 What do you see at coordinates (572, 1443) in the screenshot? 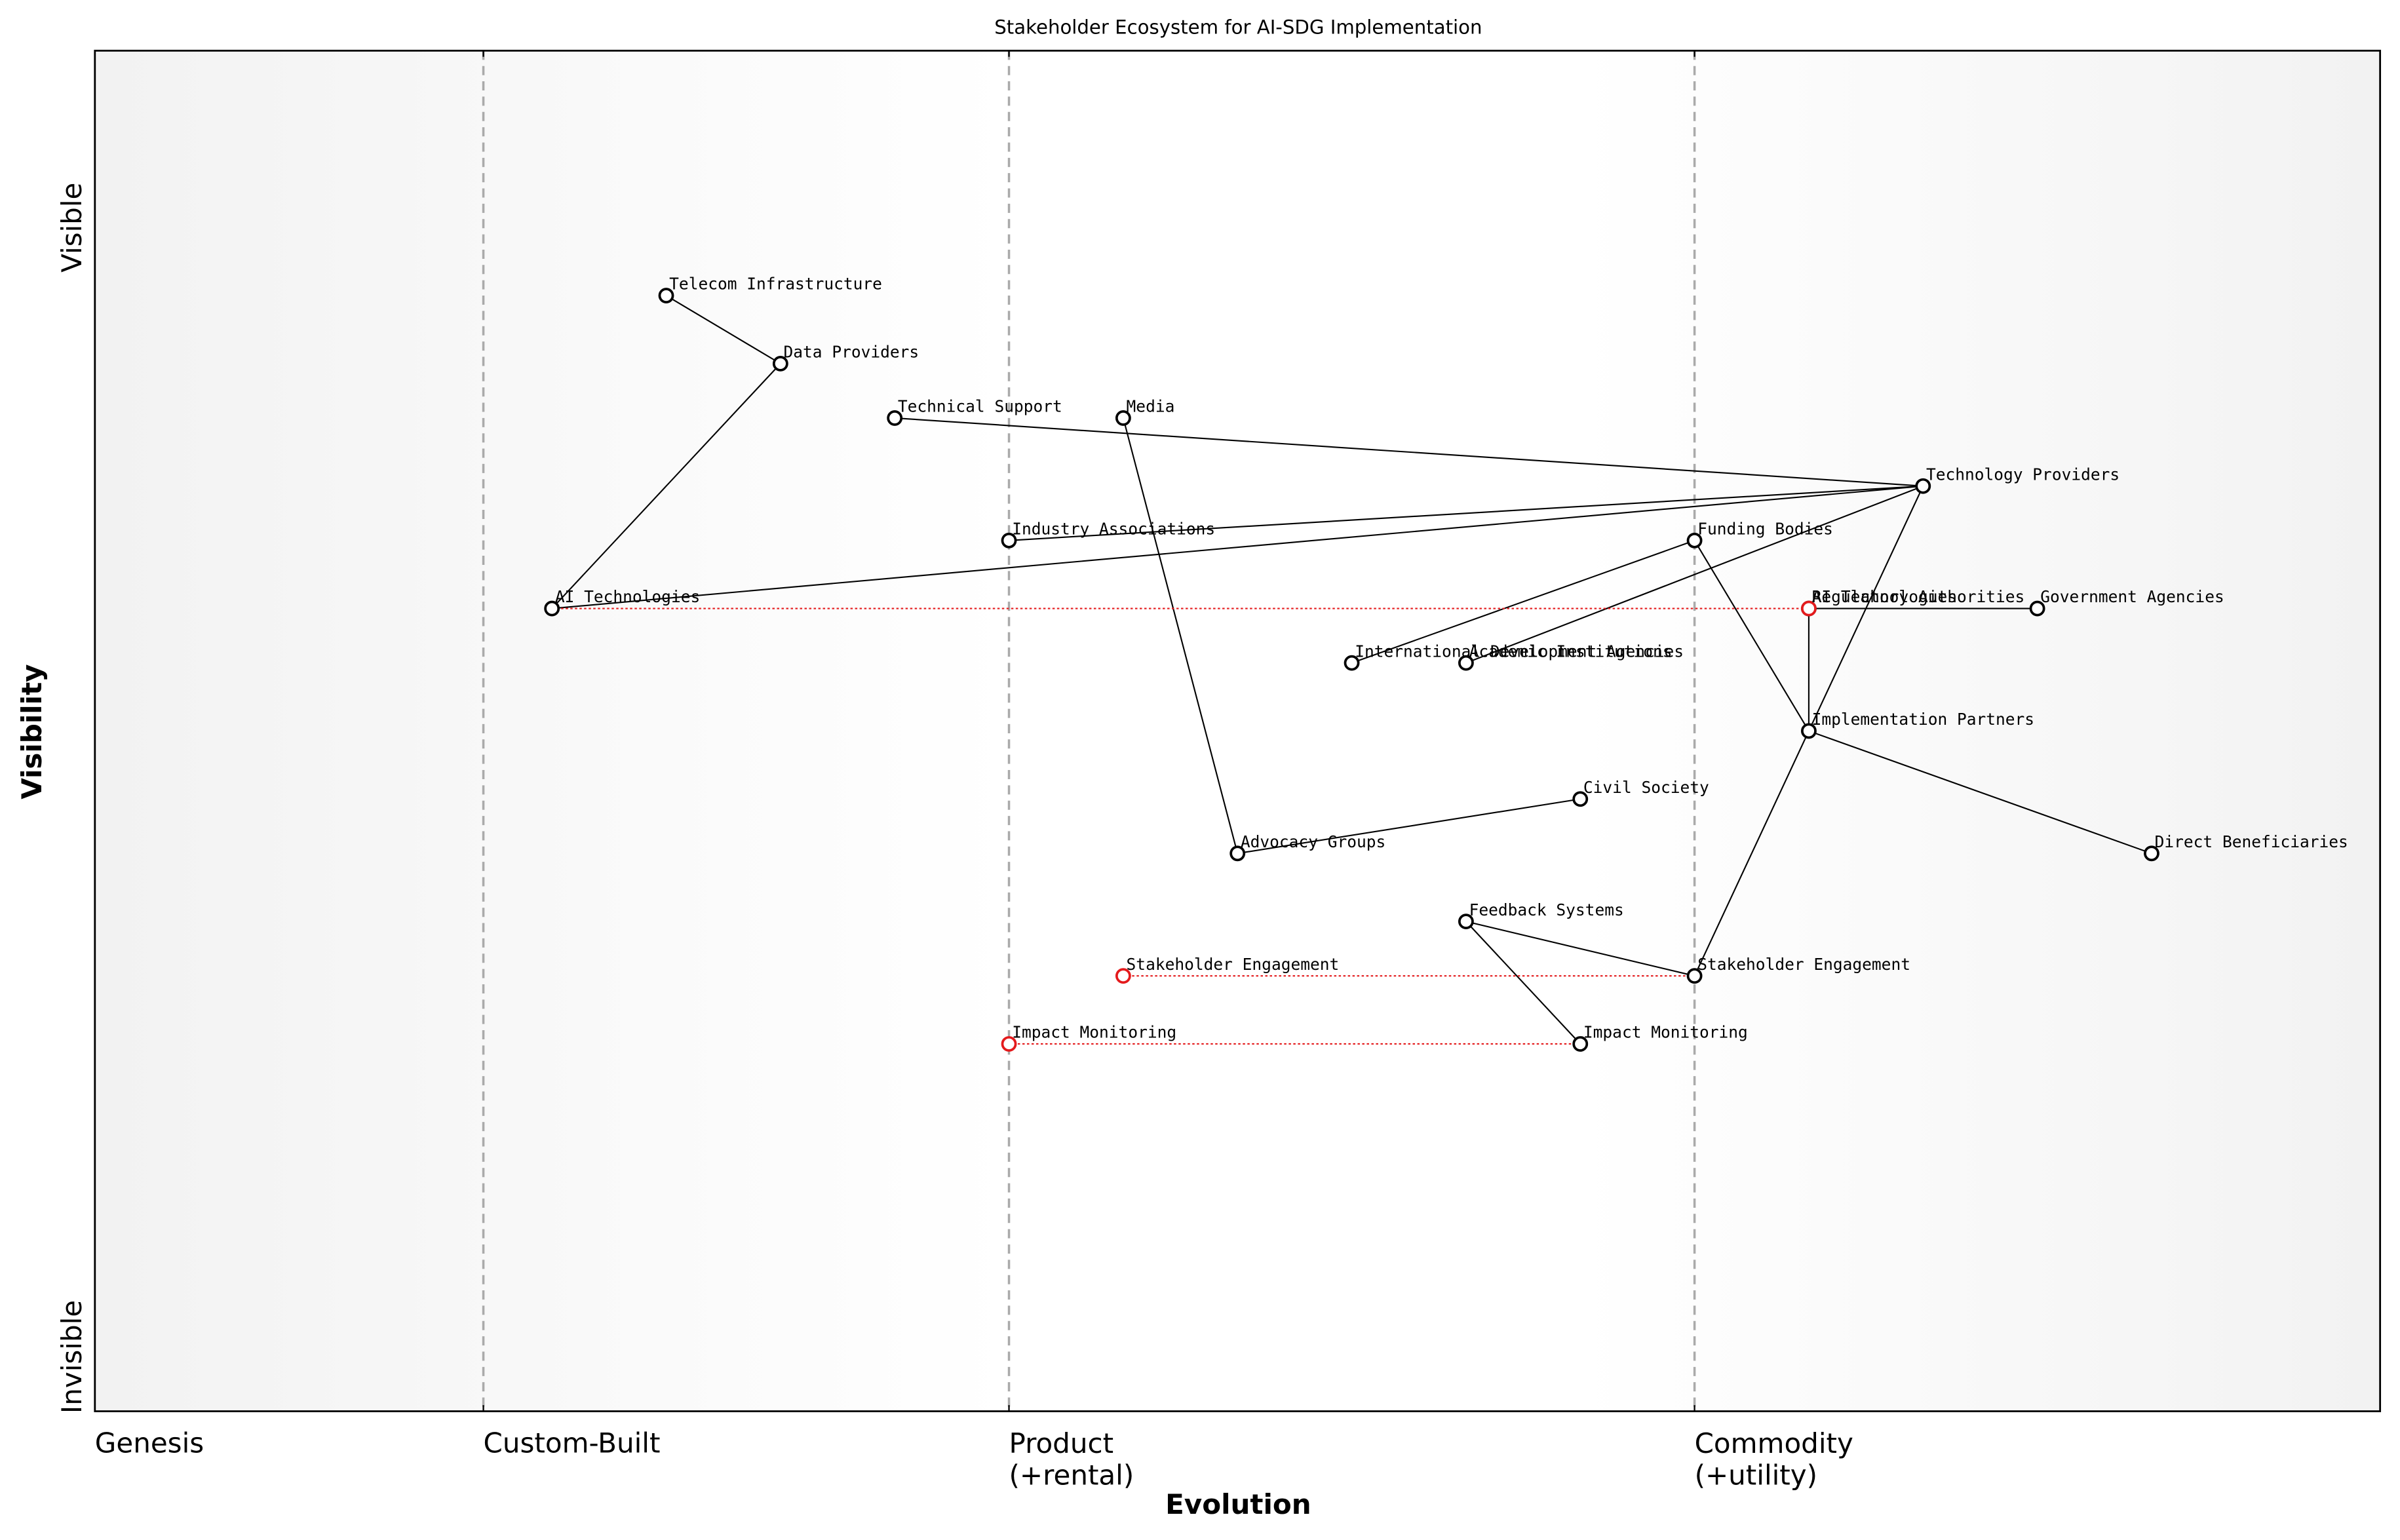
I see `x-tick-label: Custom-Built` at bounding box center [572, 1443].